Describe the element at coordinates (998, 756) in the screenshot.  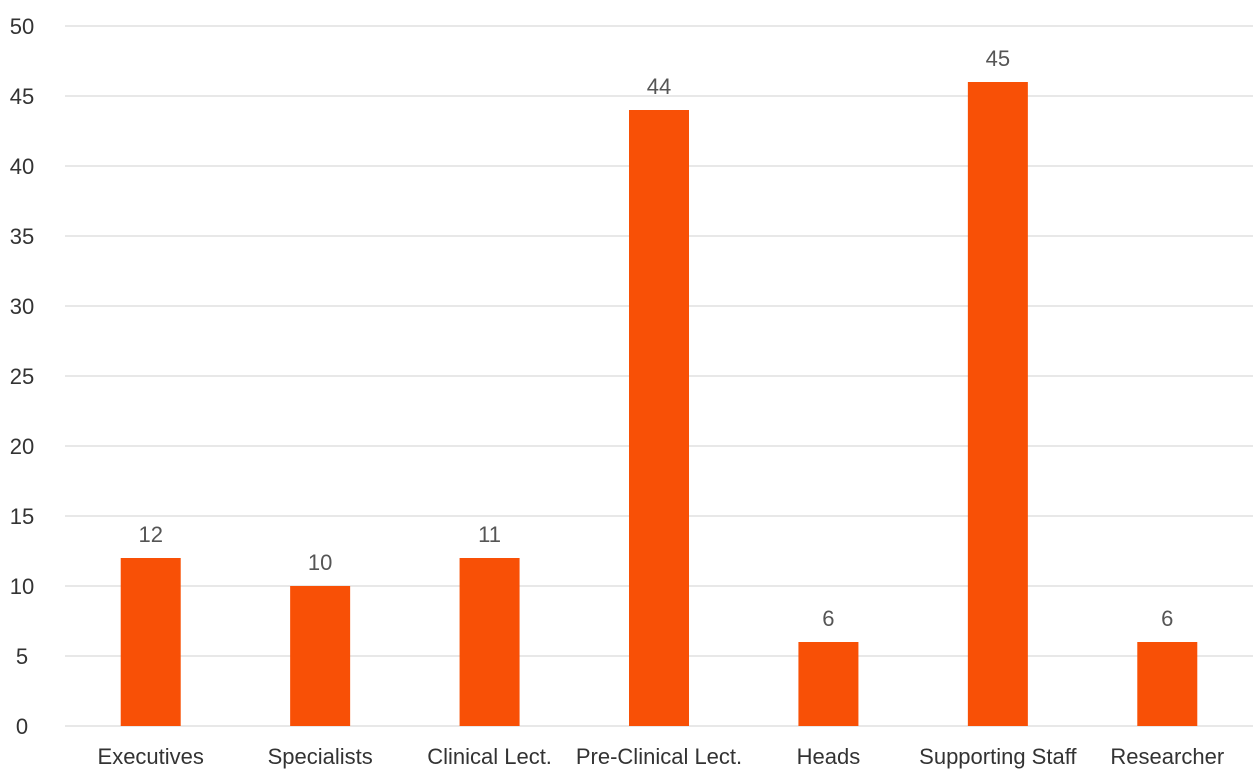
I see `x-category-label: Supporting Staff` at that location.